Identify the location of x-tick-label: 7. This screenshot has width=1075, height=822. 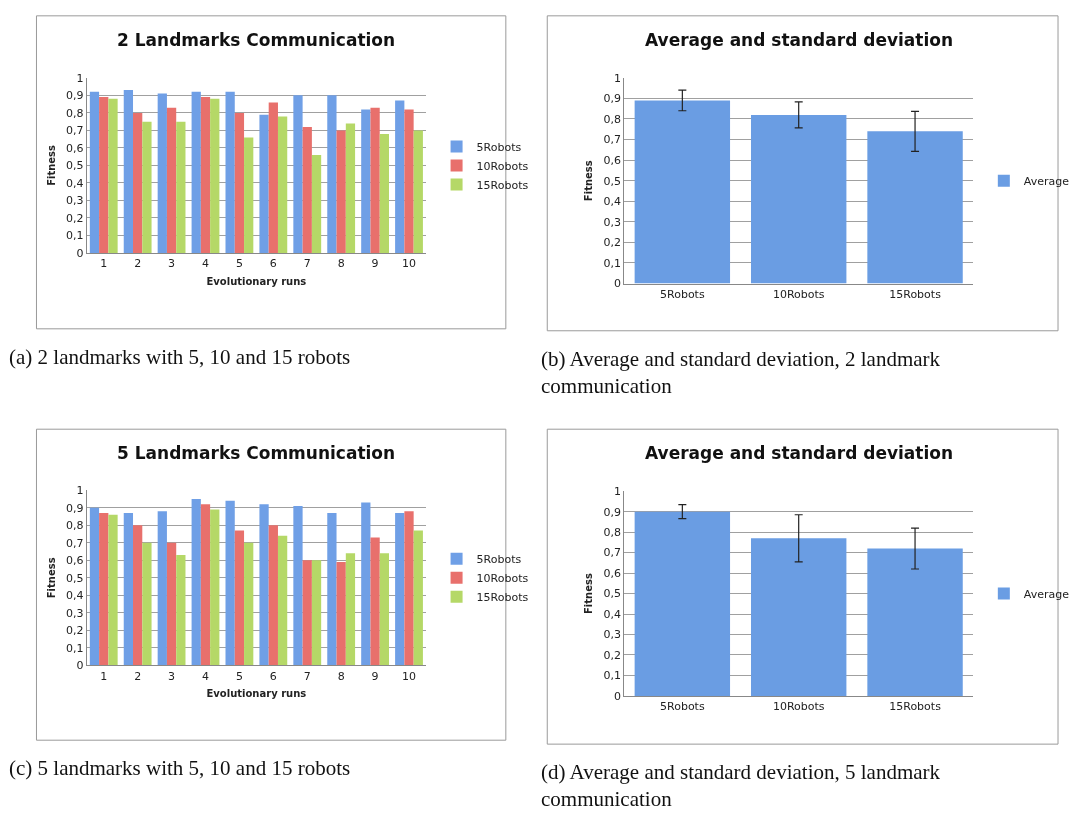
(307, 676).